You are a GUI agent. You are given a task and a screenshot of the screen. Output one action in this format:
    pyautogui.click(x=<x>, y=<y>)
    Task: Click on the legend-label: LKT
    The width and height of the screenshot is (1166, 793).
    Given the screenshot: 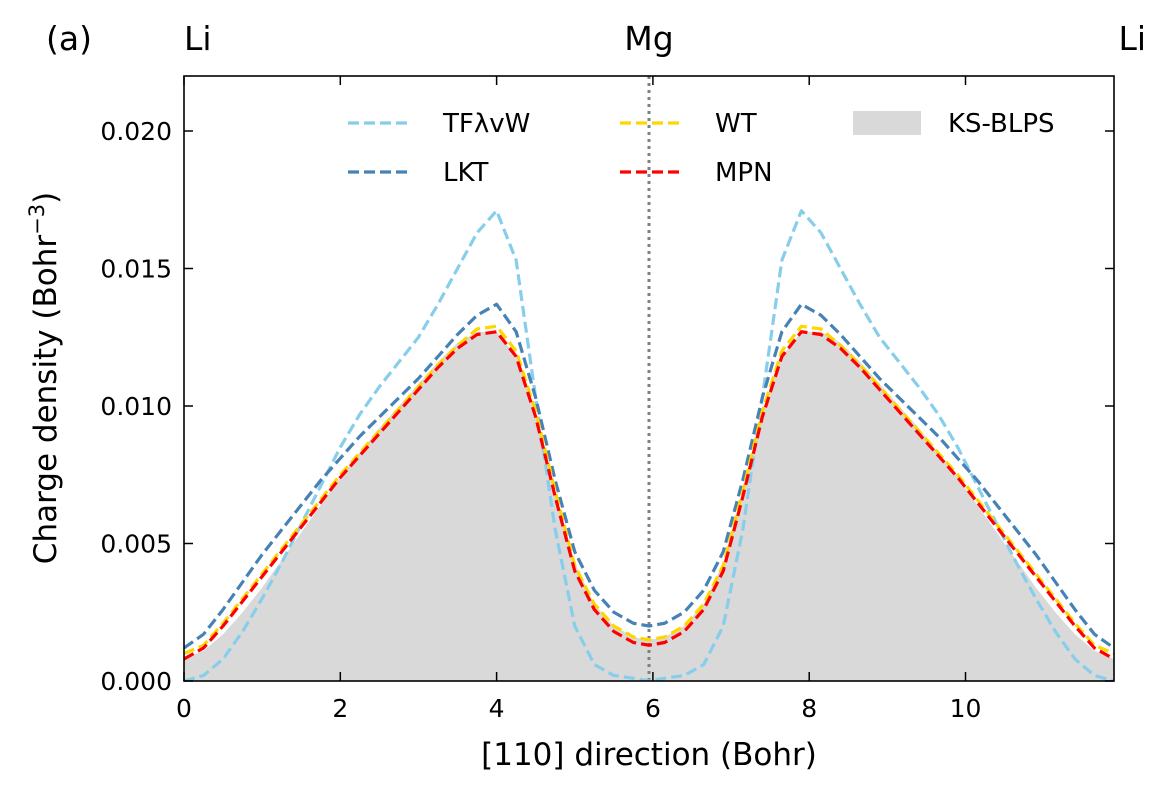 What is the action you would take?
    pyautogui.click(x=466, y=173)
    